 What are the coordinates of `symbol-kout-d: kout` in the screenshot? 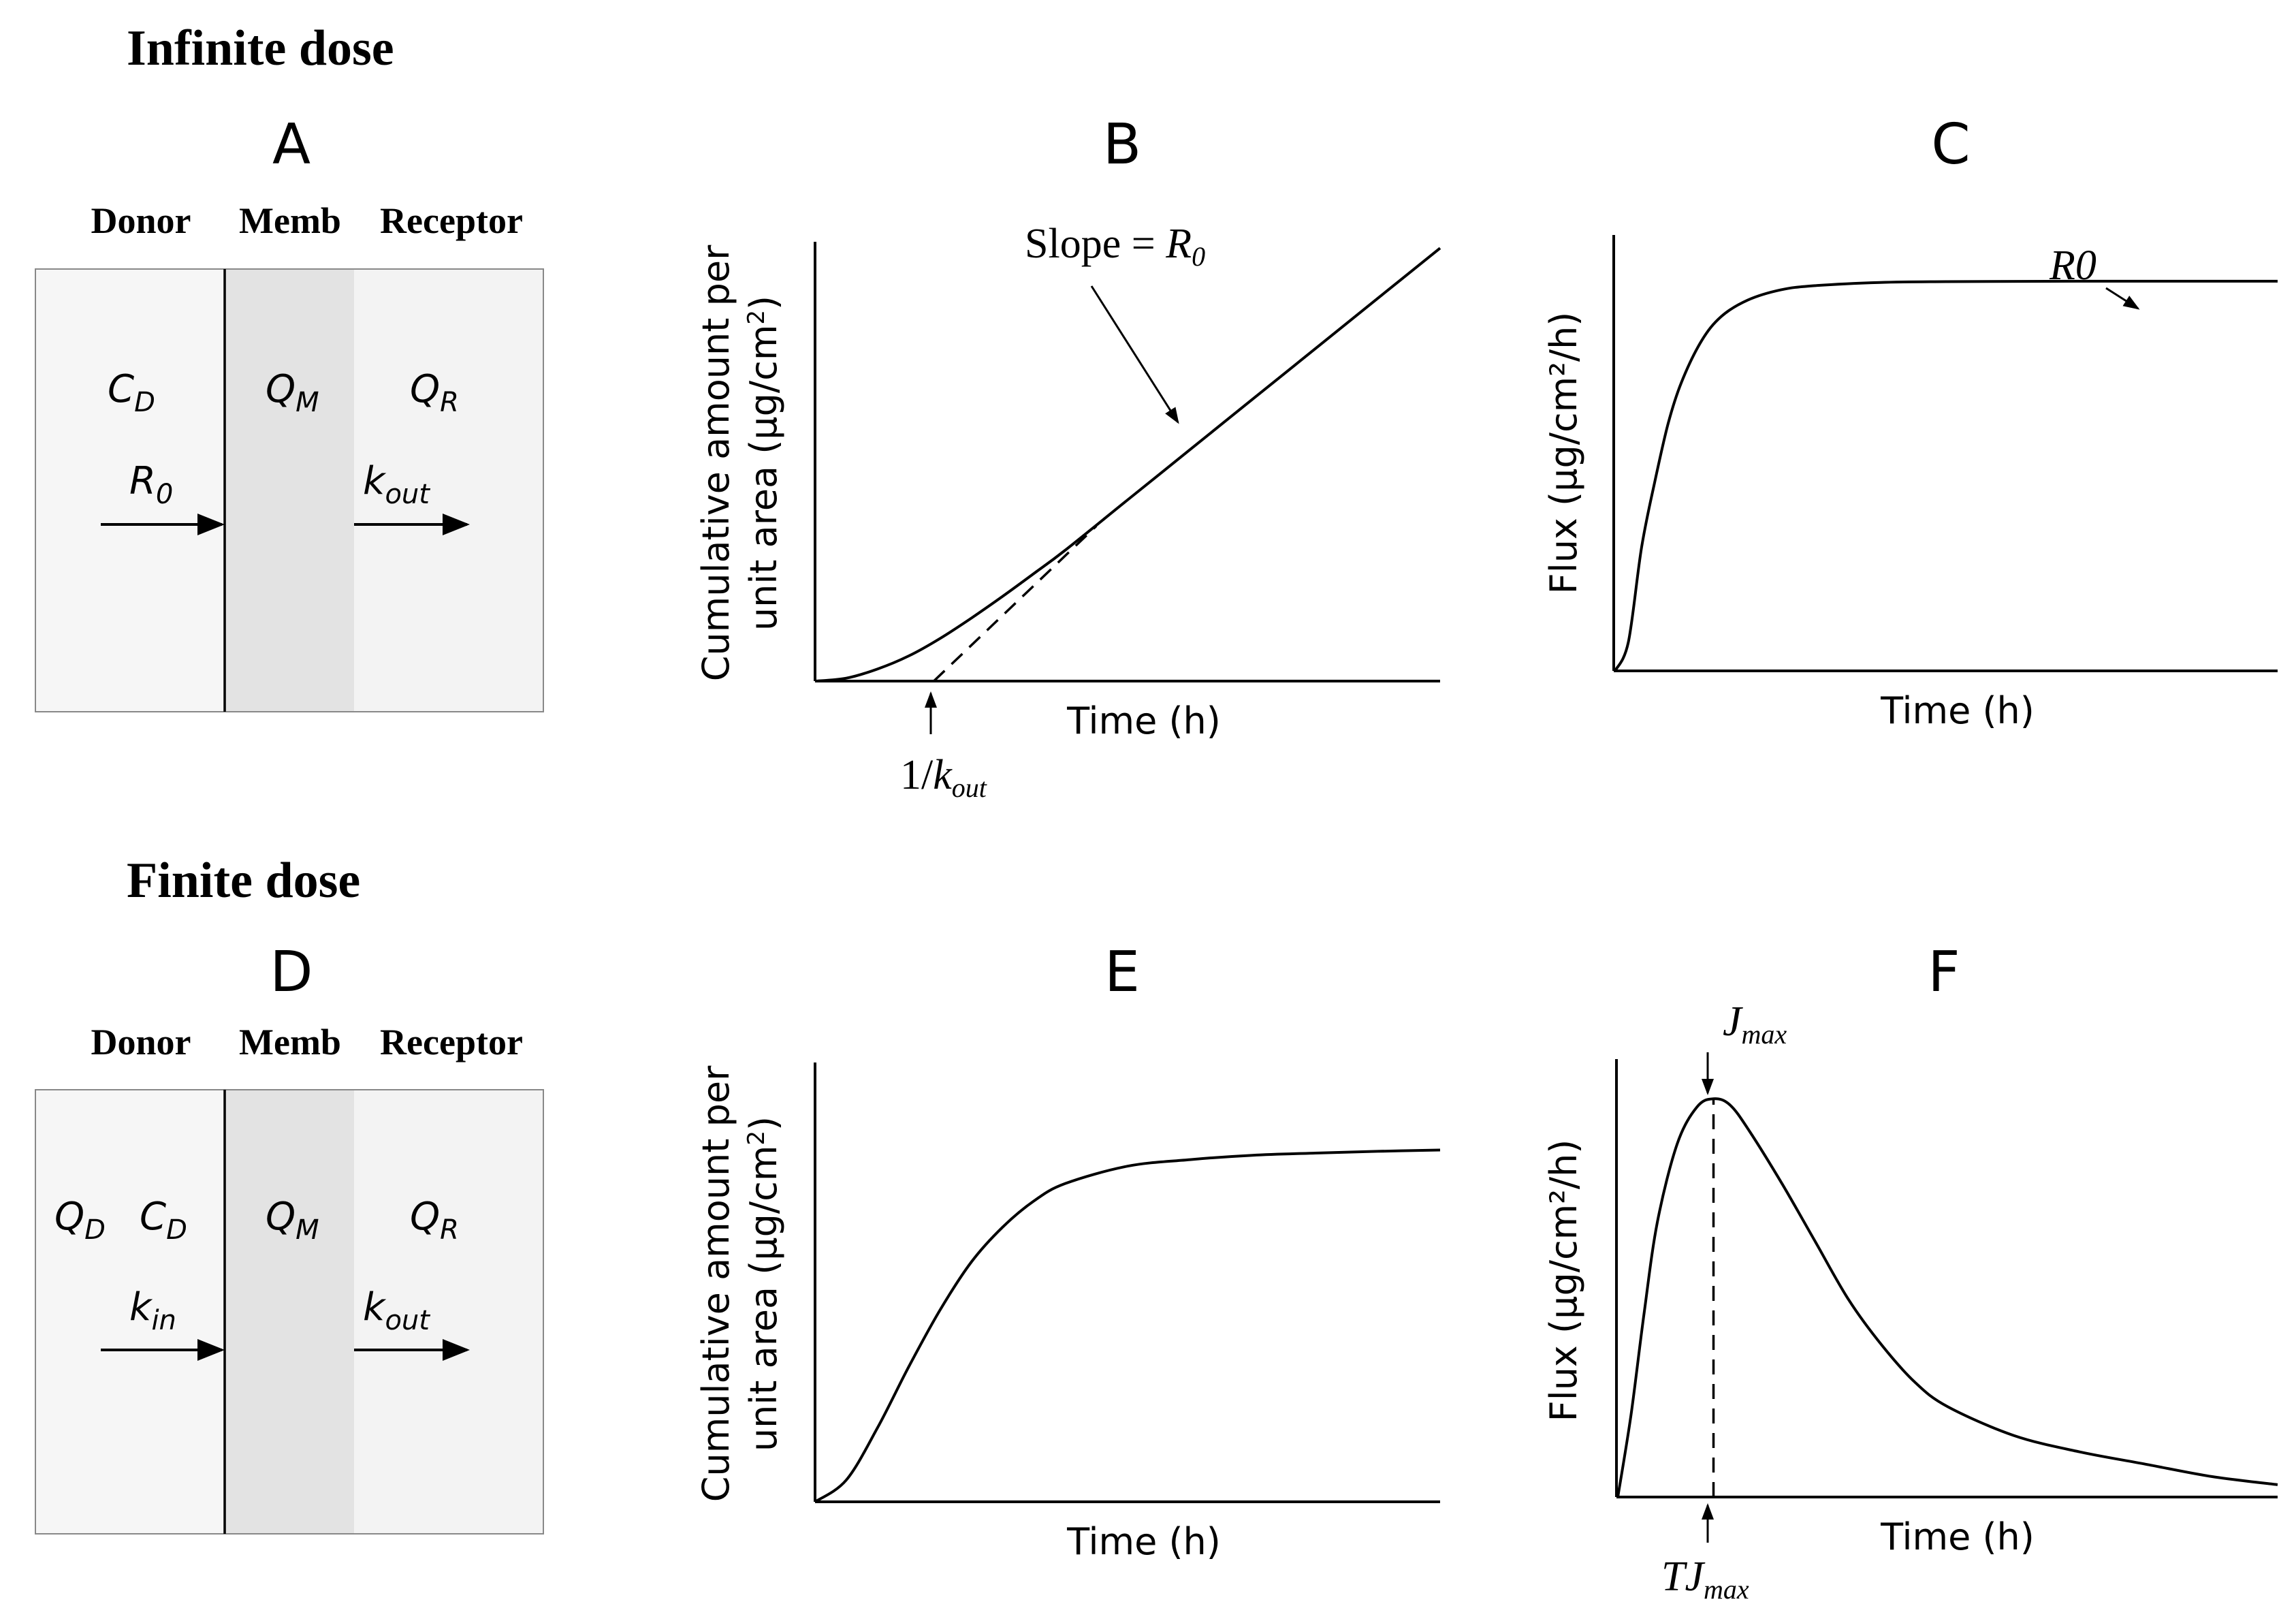 It's located at (397, 1310).